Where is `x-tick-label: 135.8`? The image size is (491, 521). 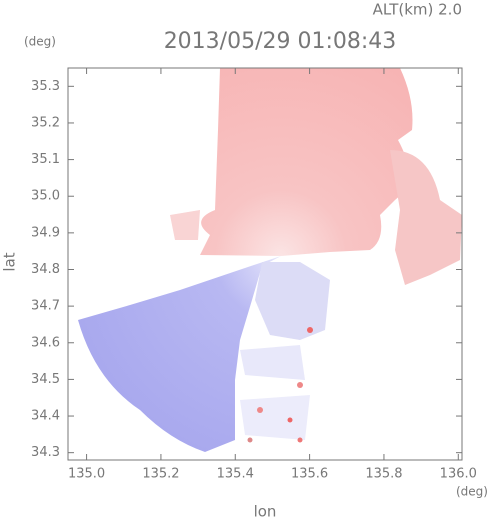
x-tick-label: 135.8 is located at coordinates (383, 474).